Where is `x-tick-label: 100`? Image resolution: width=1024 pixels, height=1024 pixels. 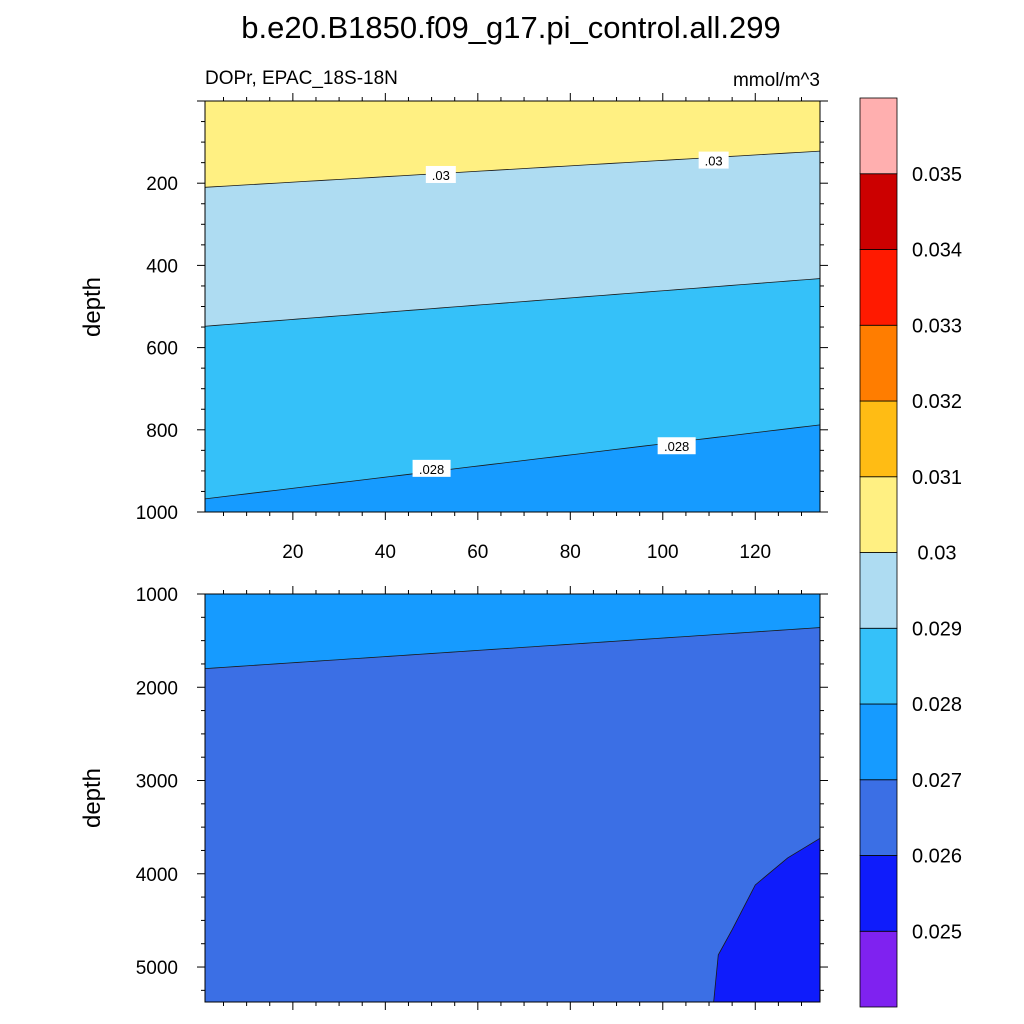
x-tick-label: 100 is located at coordinates (663, 552).